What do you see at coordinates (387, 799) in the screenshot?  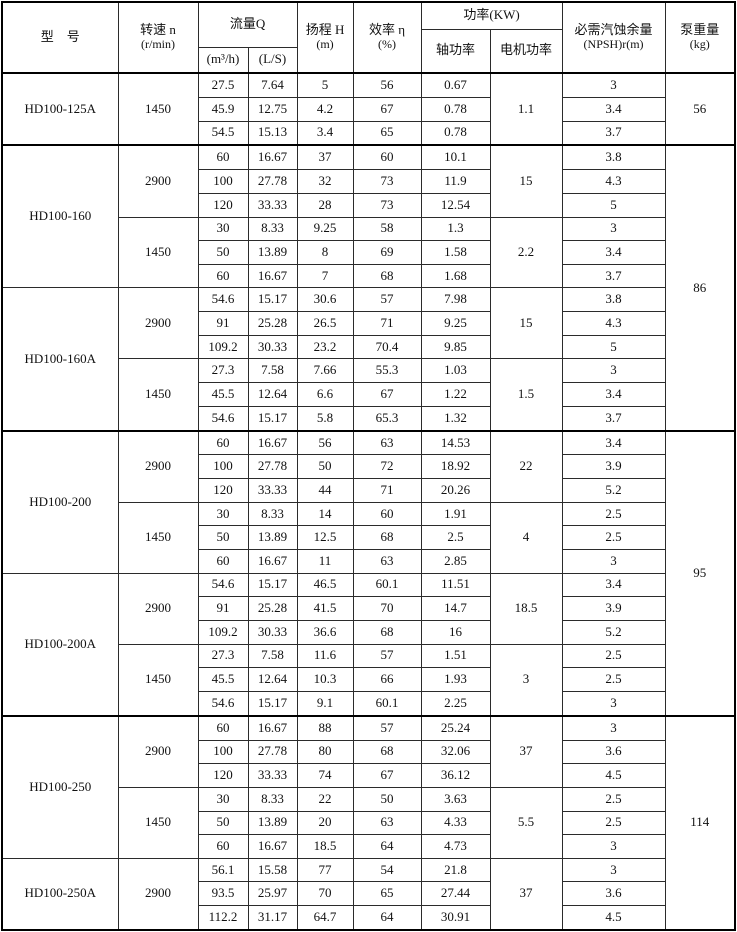 I see `efficiency-cell: 50` at bounding box center [387, 799].